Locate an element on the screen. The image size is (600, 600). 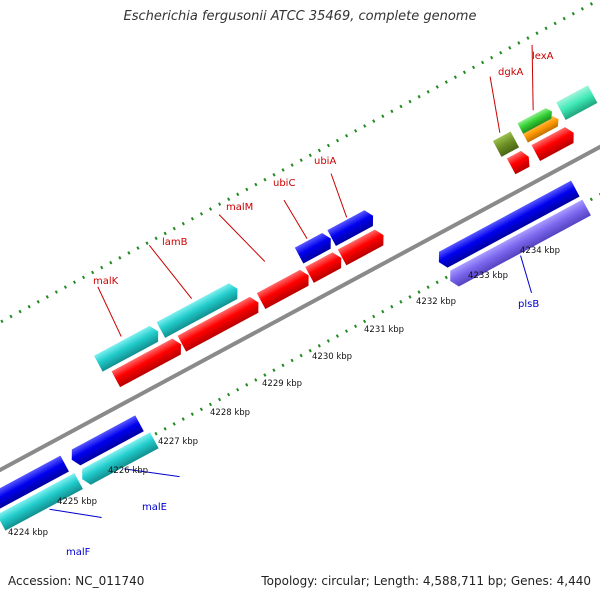
gene-arrow-lexA-orange is located at coordinates (540, 129).